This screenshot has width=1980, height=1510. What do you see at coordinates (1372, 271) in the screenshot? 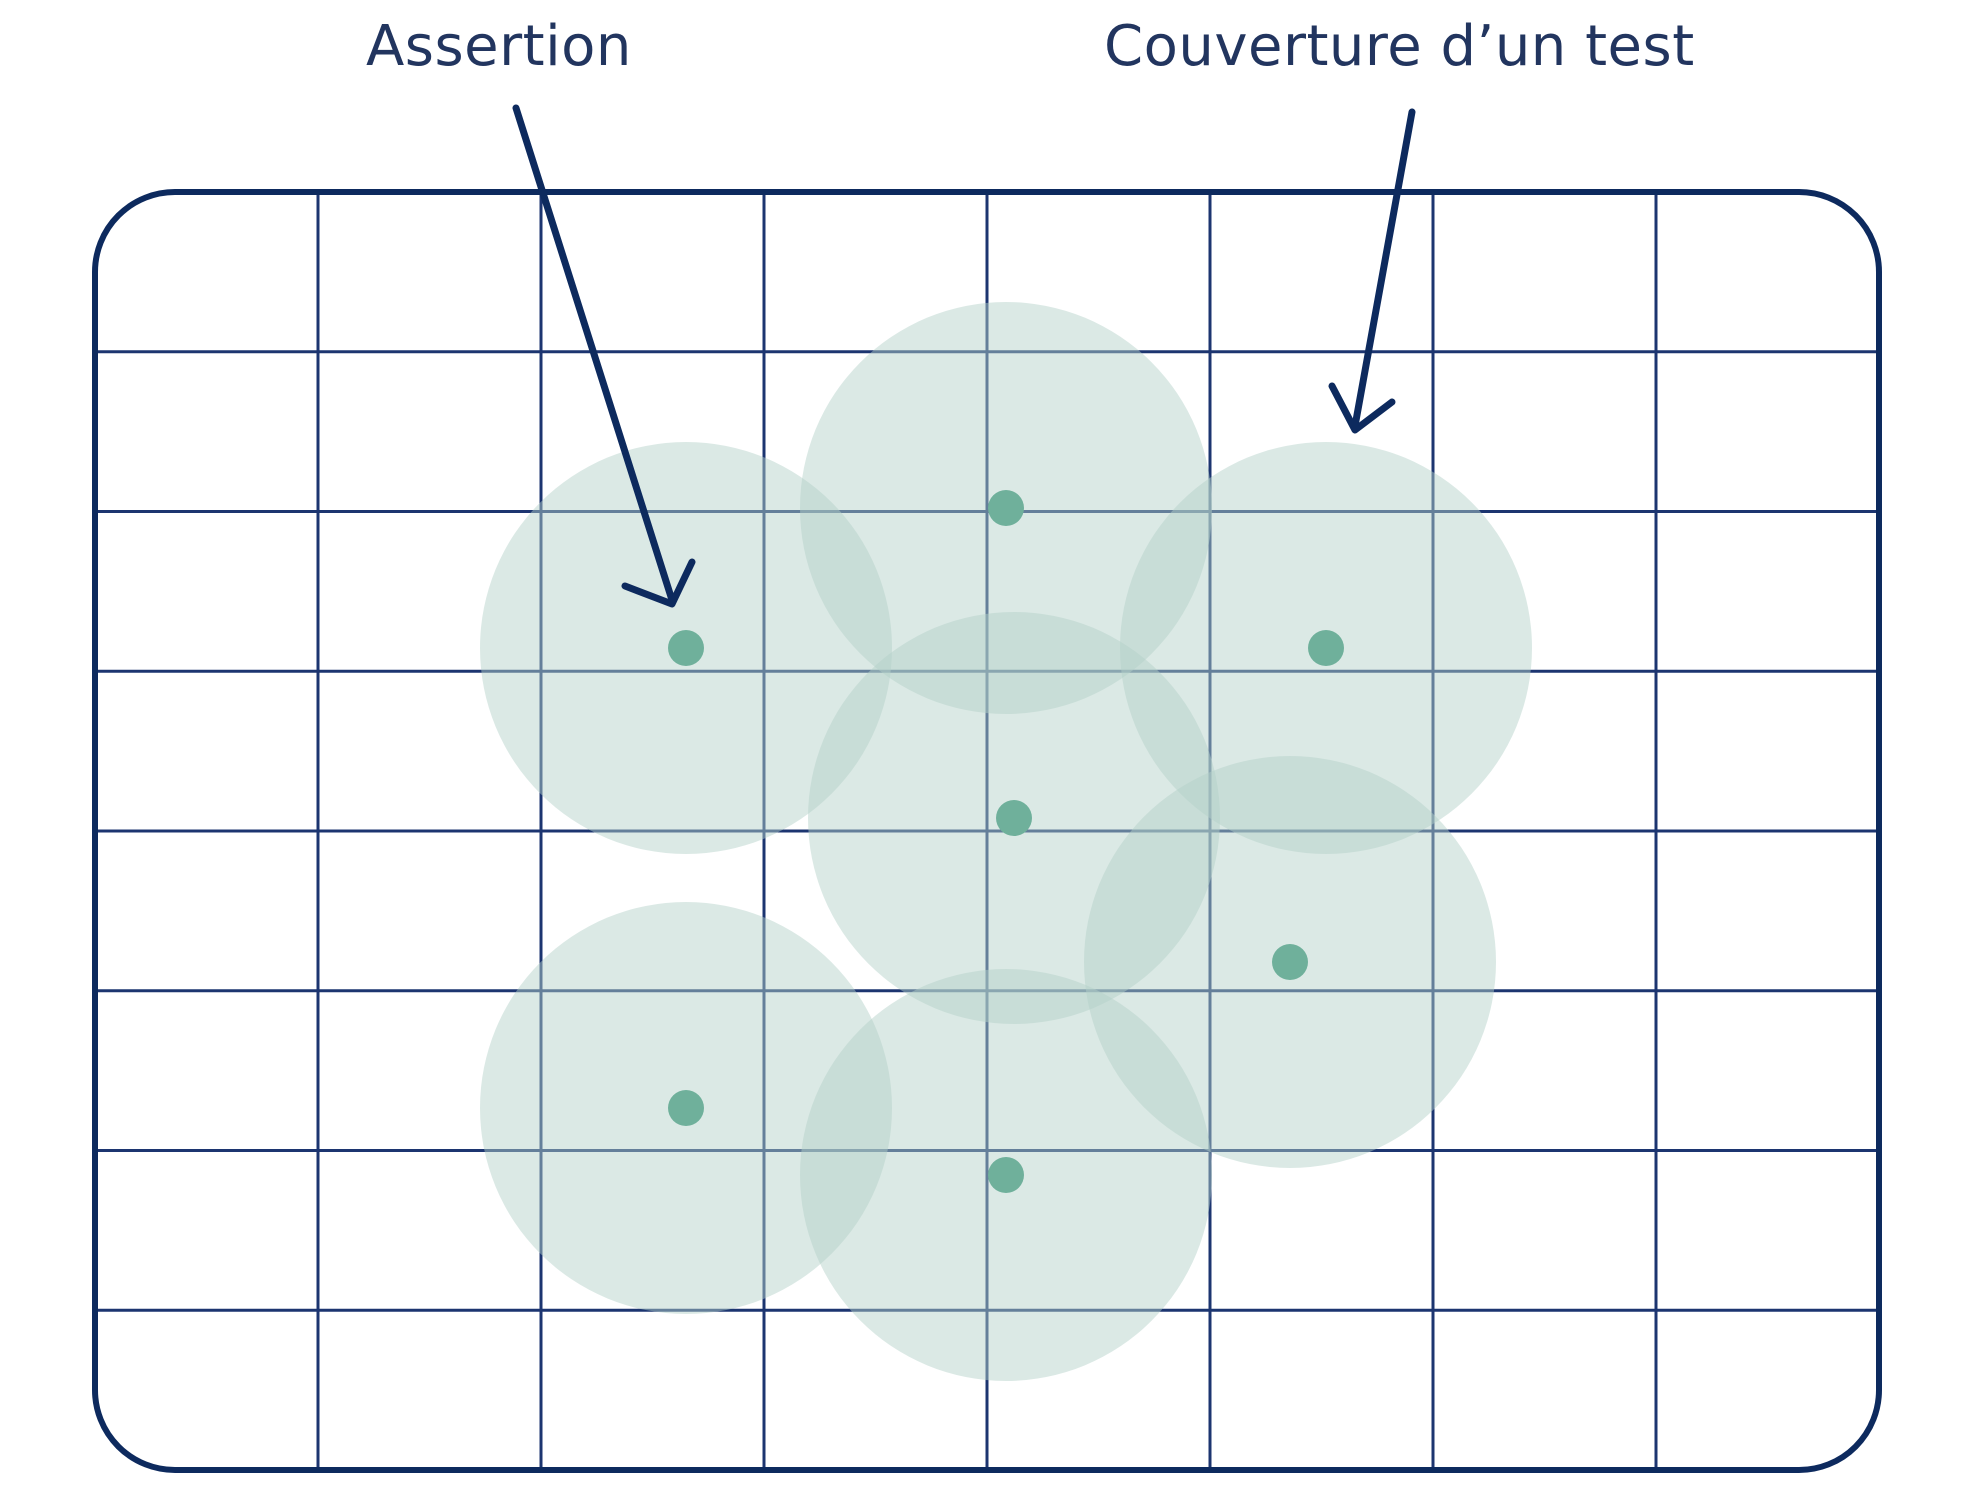
I see `test-coverage-arrow` at bounding box center [1372, 271].